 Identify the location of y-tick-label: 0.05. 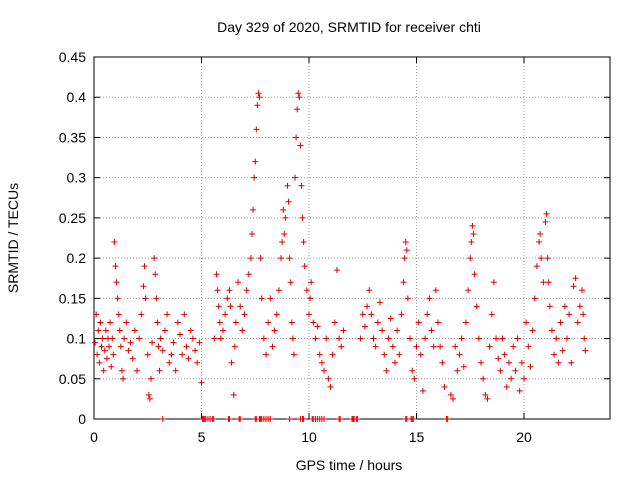
(72, 379).